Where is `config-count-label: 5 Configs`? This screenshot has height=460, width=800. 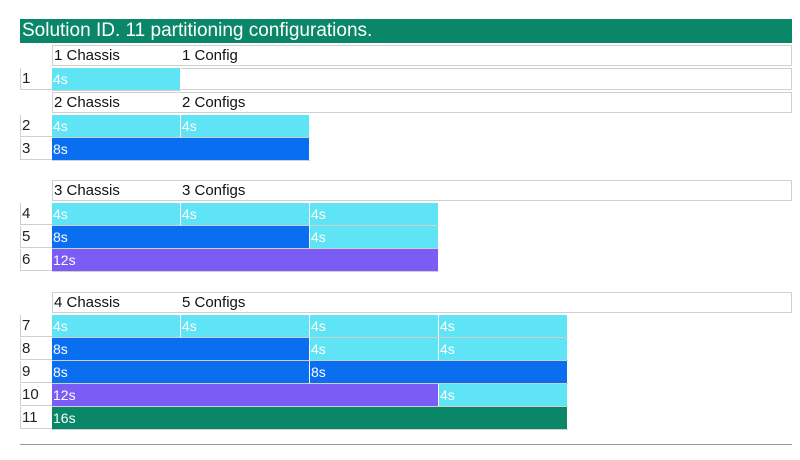 config-count-label: 5 Configs is located at coordinates (214, 302).